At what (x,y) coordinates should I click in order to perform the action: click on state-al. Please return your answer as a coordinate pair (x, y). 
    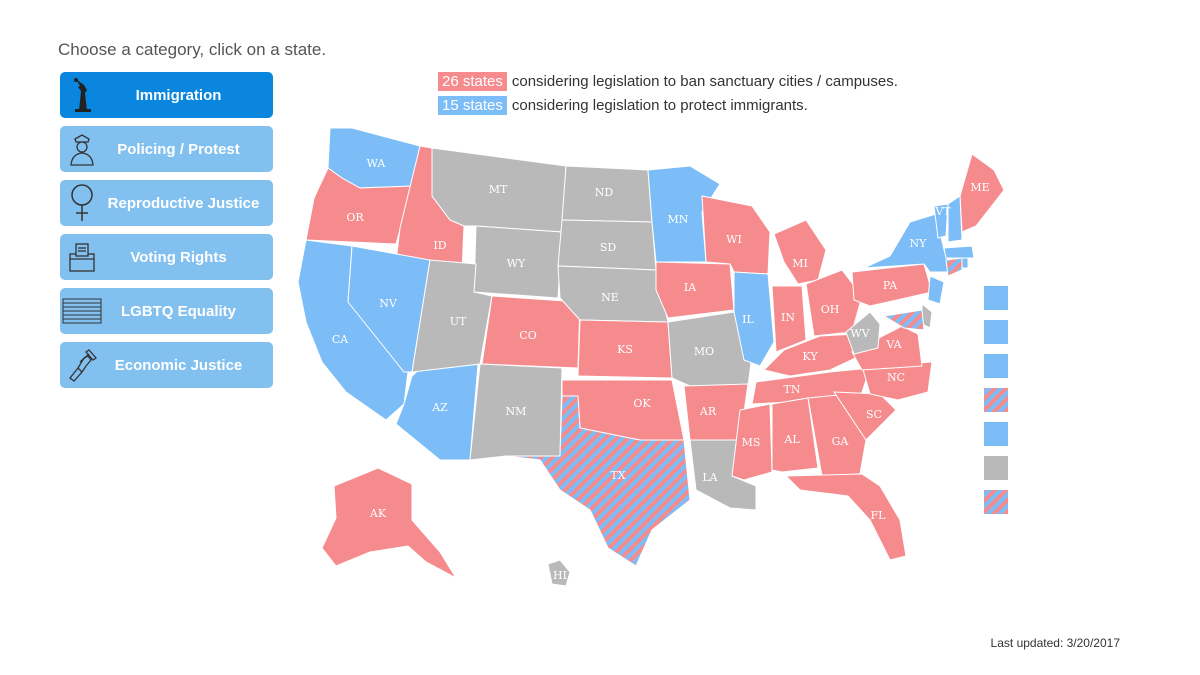
    Looking at the image, I should click on (795, 435).